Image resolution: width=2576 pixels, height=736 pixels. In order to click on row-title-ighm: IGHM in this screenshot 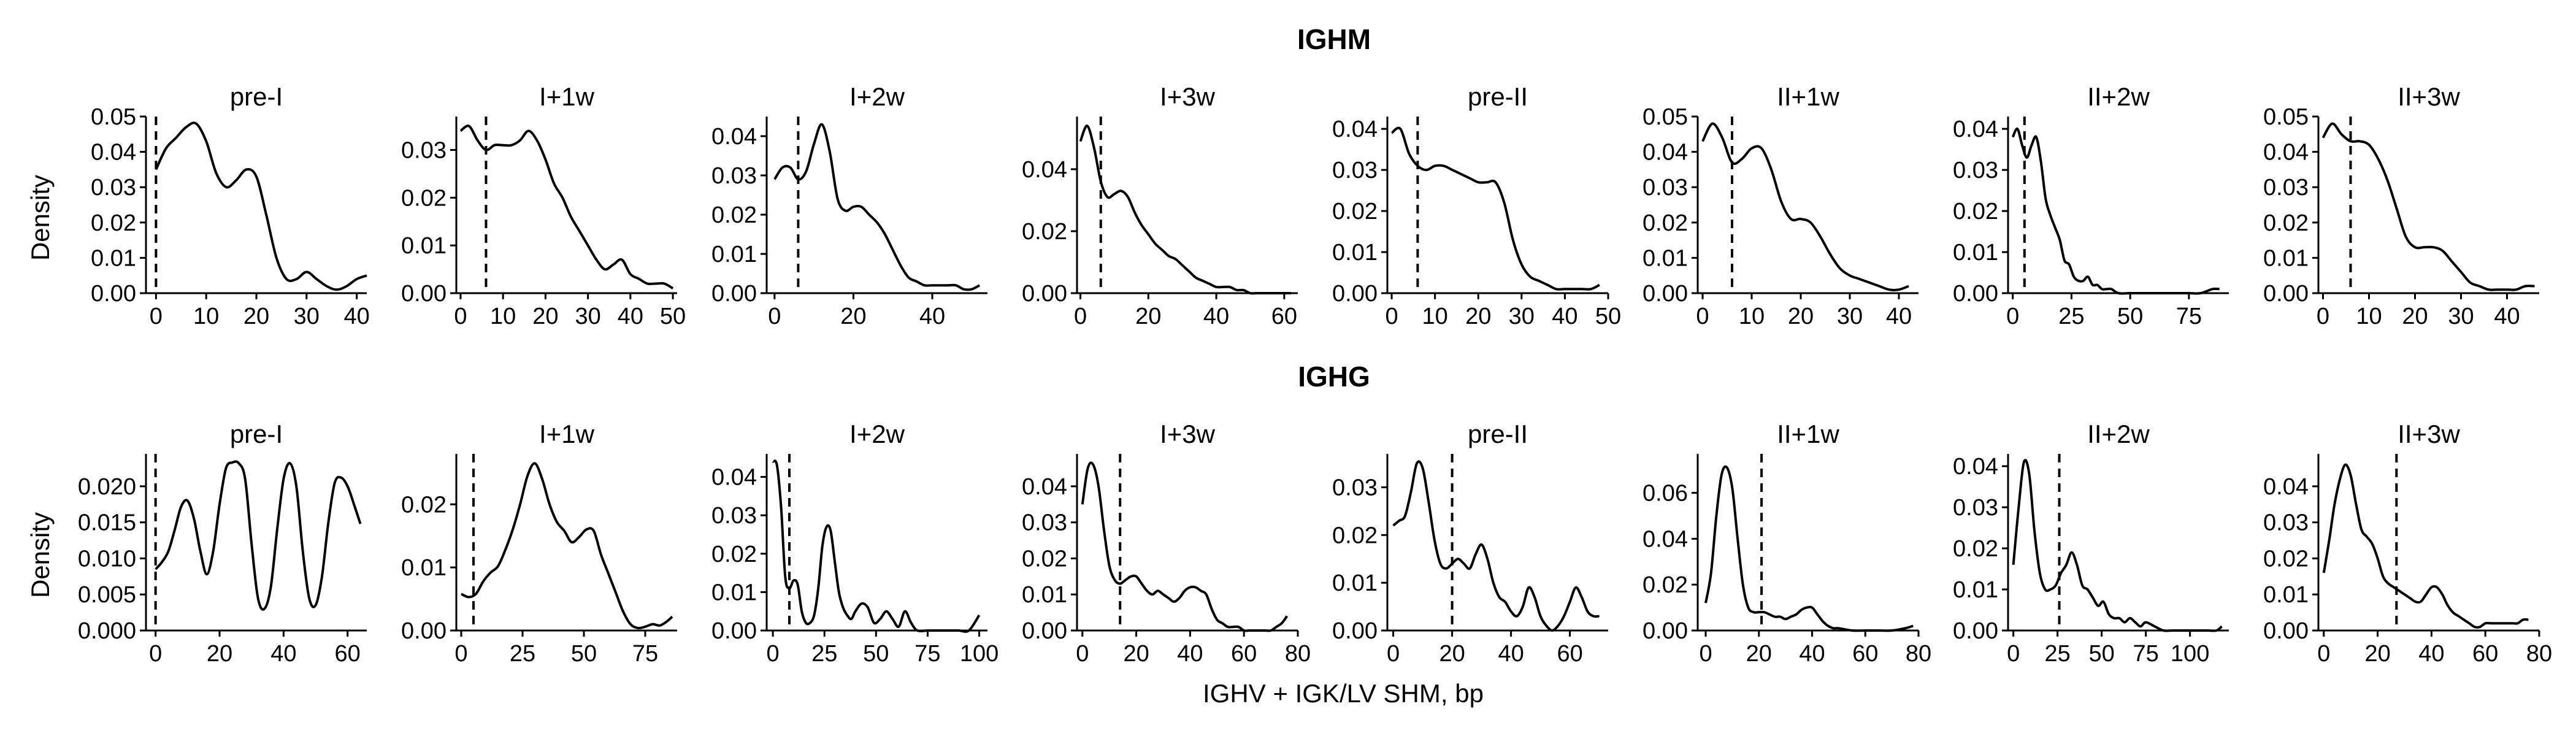, I will do `click(1334, 39)`.